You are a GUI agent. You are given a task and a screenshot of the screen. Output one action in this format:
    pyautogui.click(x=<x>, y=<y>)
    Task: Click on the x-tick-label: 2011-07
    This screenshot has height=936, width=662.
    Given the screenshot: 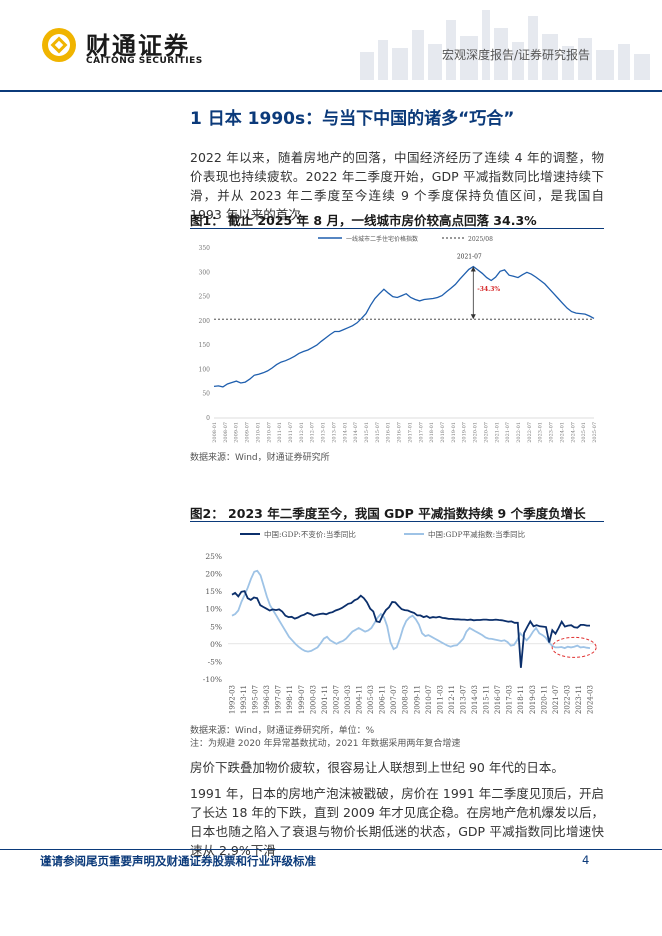 What is the action you would take?
    pyautogui.click(x=291, y=432)
    